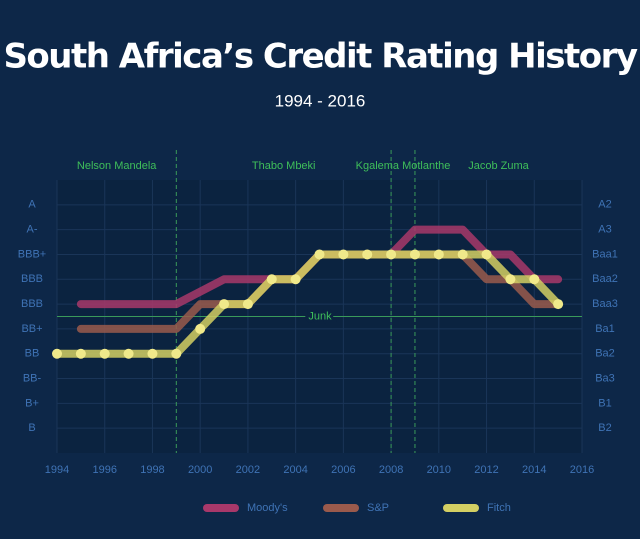 This screenshot has width=640, height=539. I want to click on y2-tick-label: B2, so click(604, 428).